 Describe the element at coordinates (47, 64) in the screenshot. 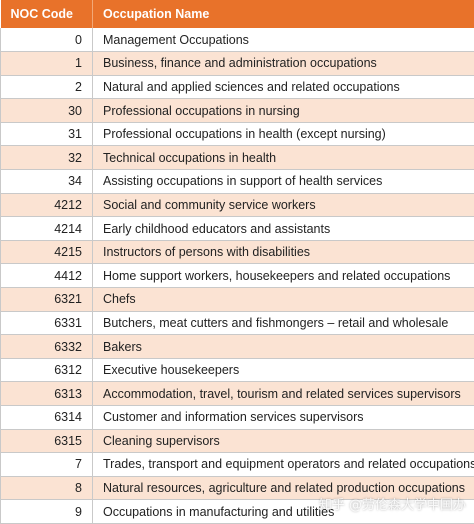

I see `noc-code-cell: 1` at that location.